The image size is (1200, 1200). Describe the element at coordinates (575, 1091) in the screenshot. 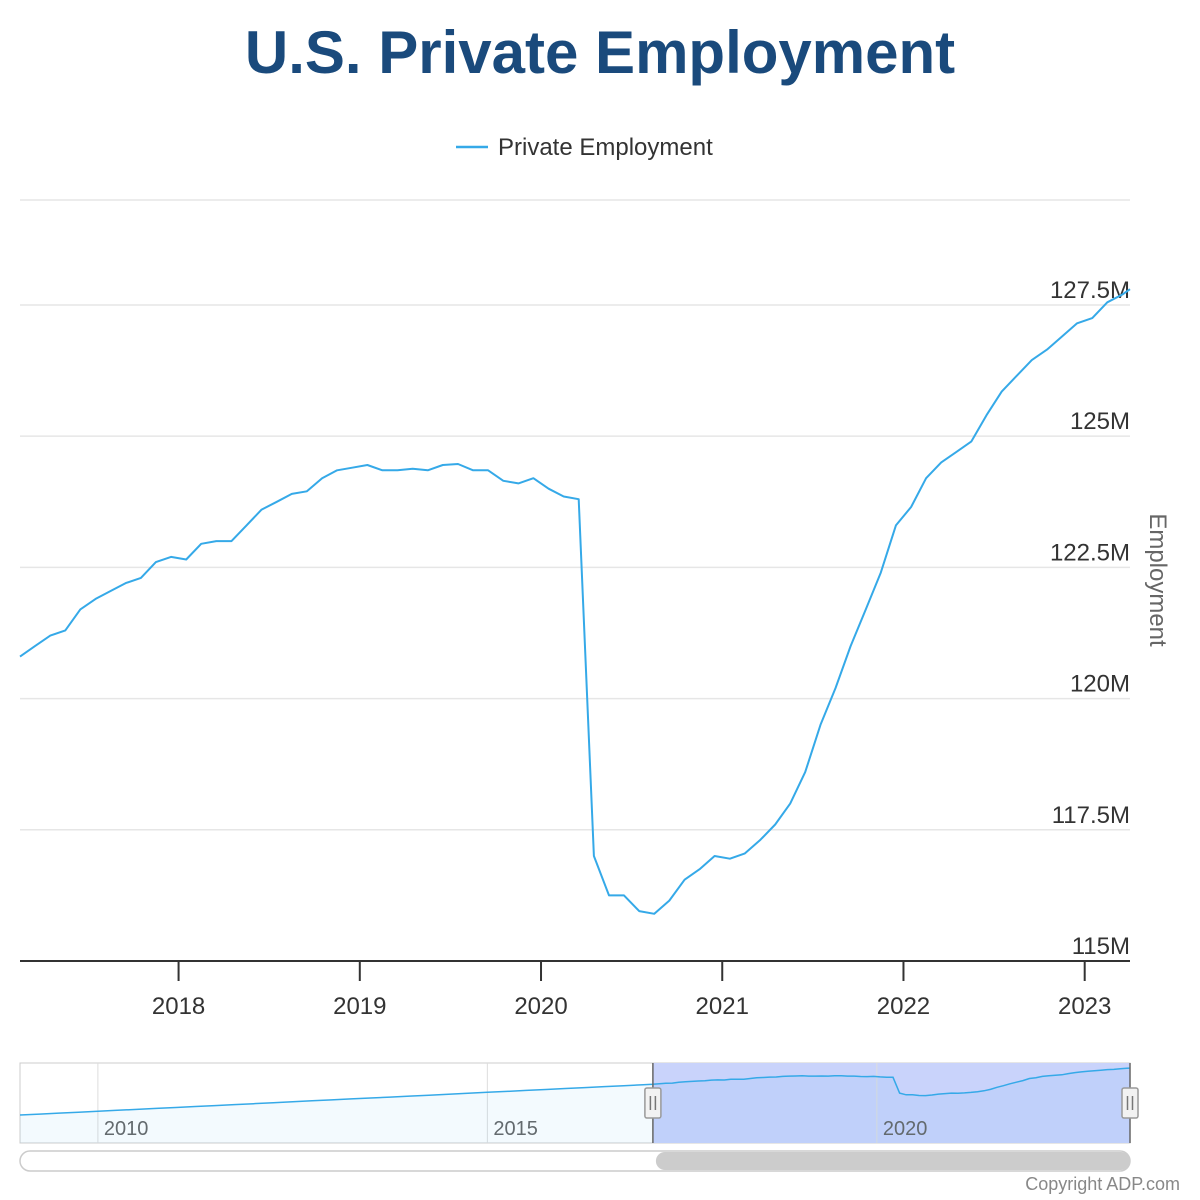

I see `navigator-series-line` at that location.